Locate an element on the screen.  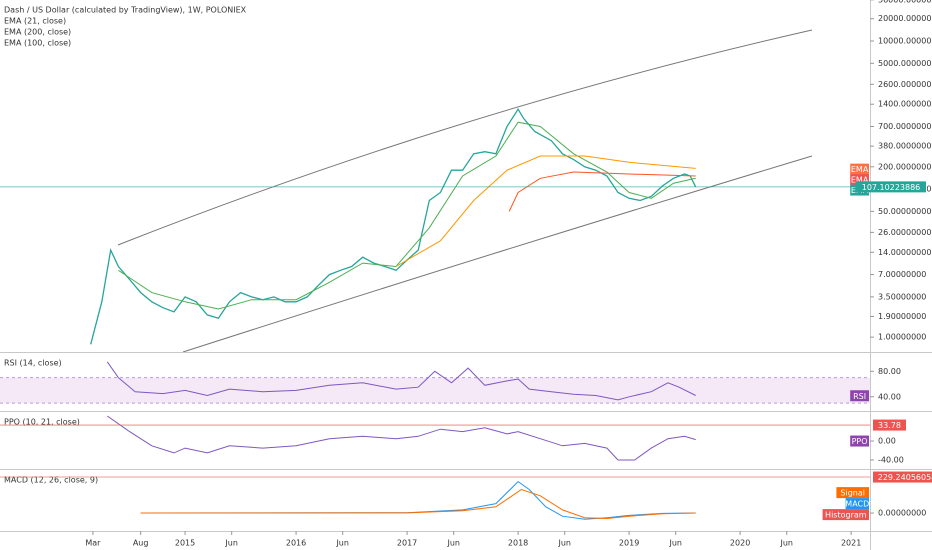
x-tick-label: 2018 is located at coordinates (518, 543).